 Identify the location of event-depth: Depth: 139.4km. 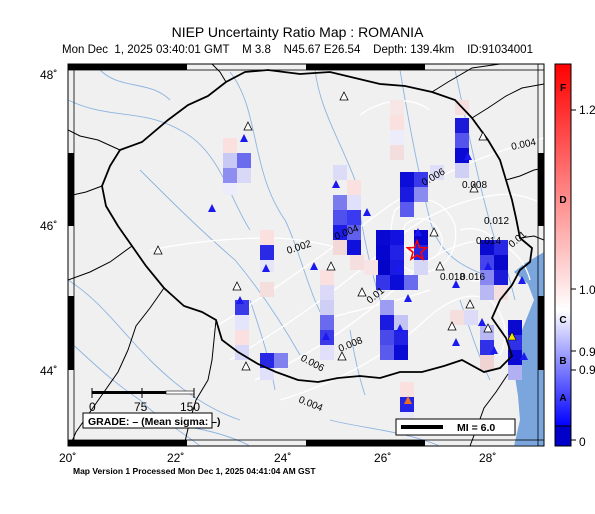
(414, 50).